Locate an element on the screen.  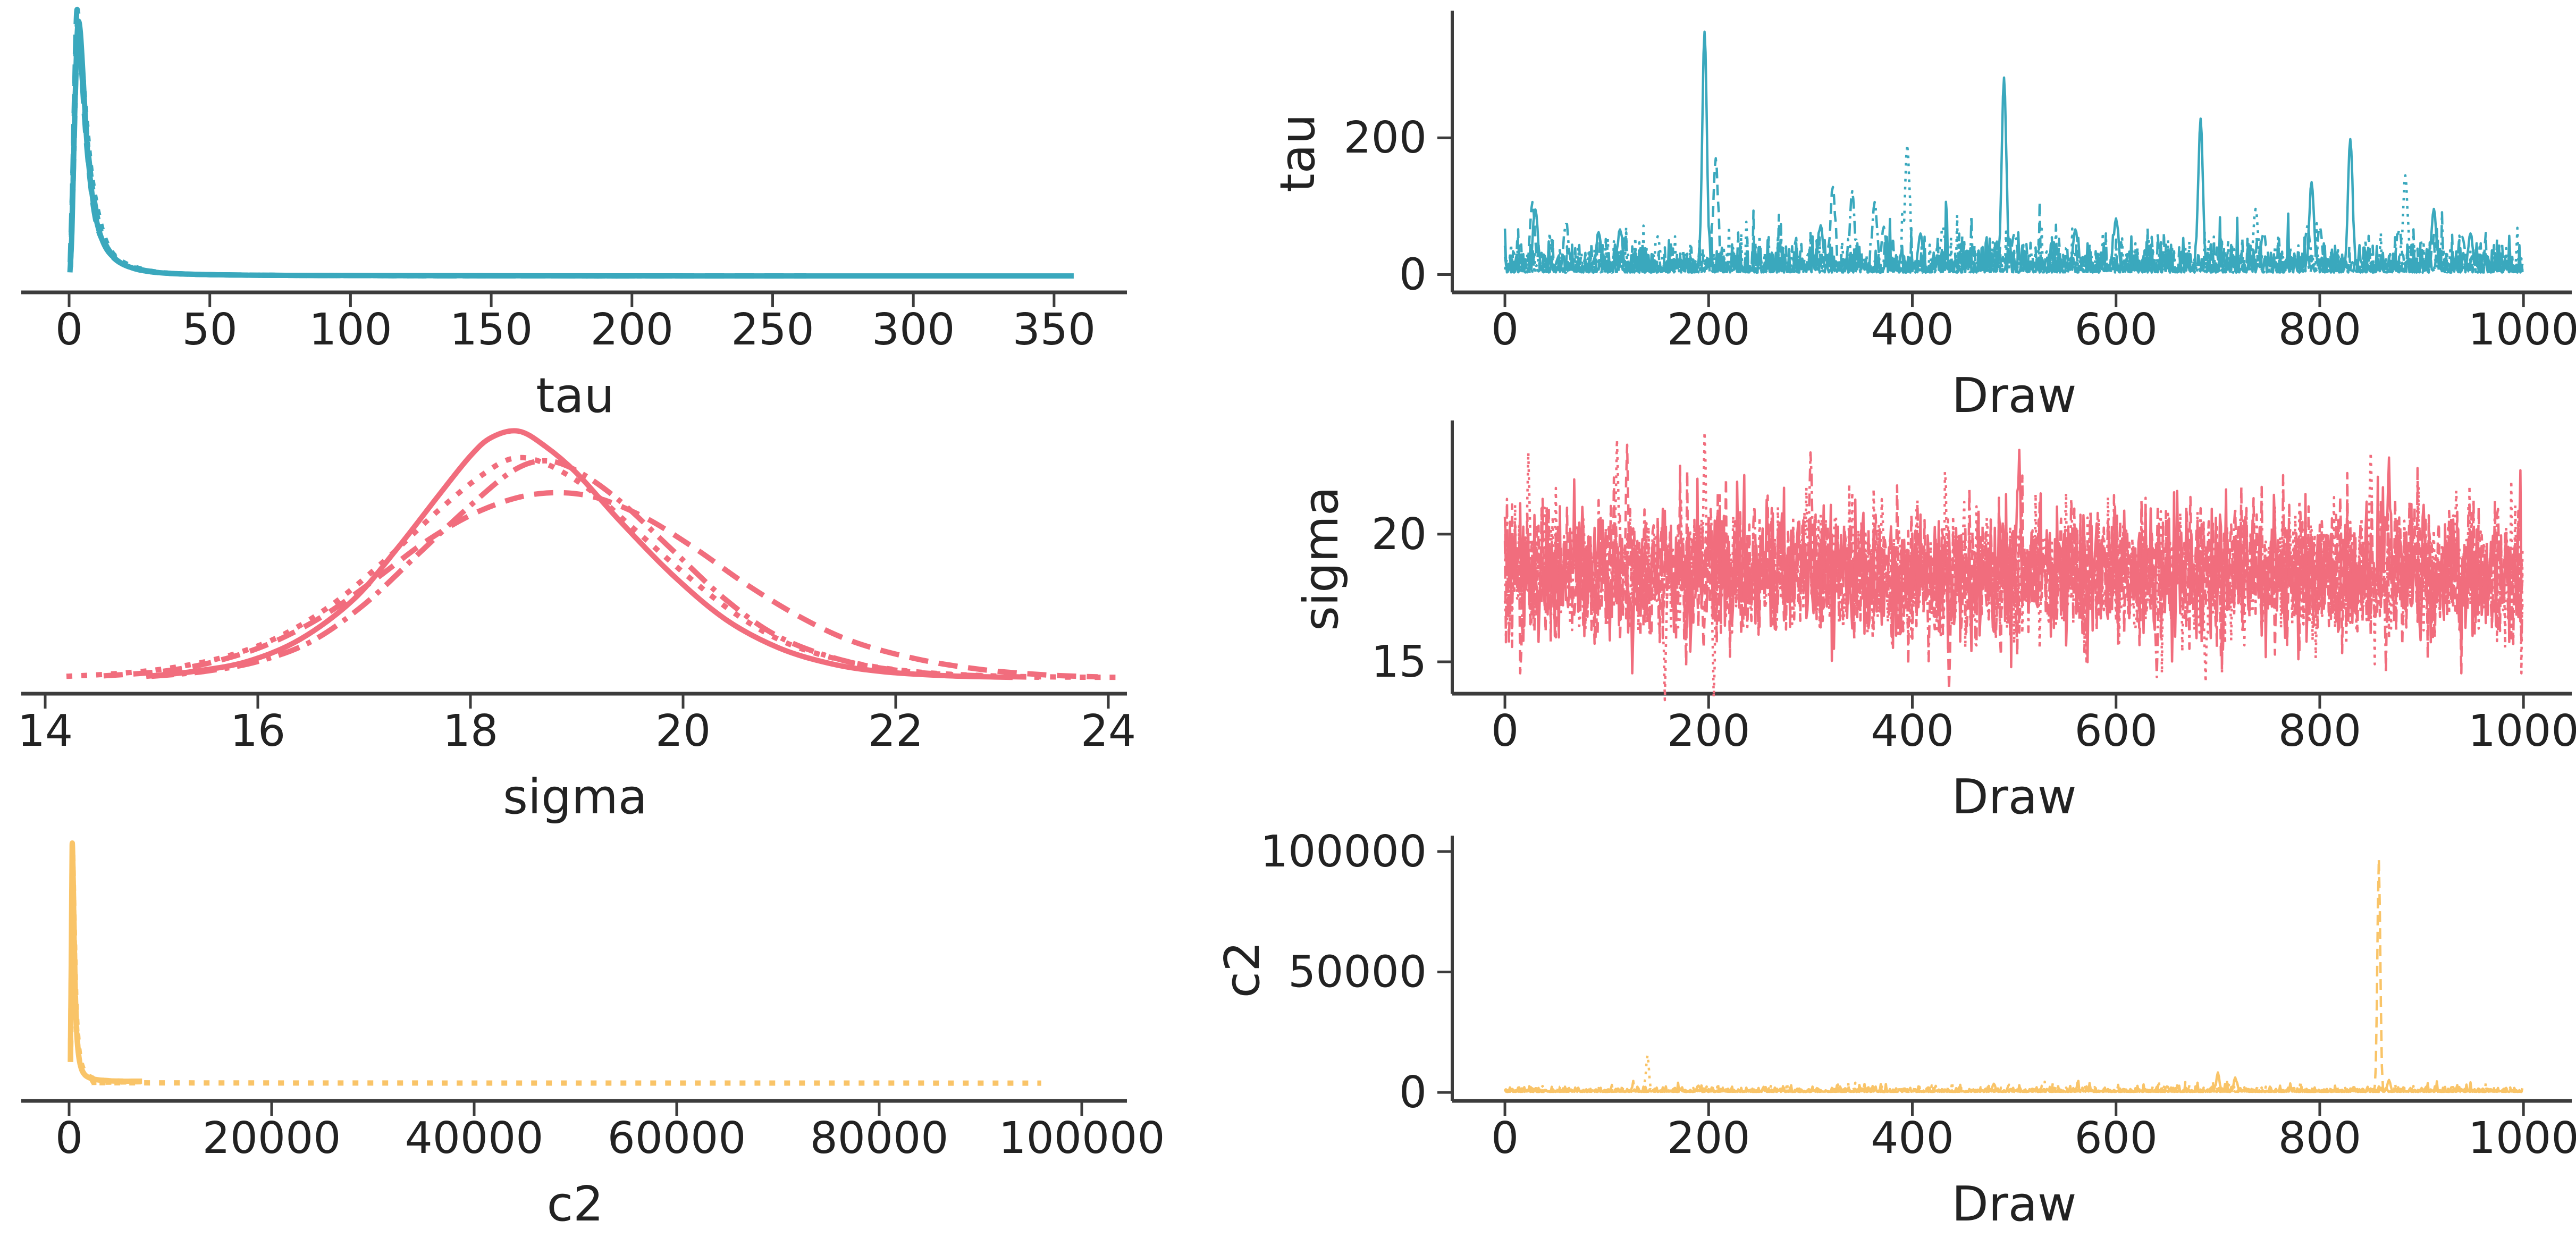
x-tick-label: 300 is located at coordinates (913, 330).